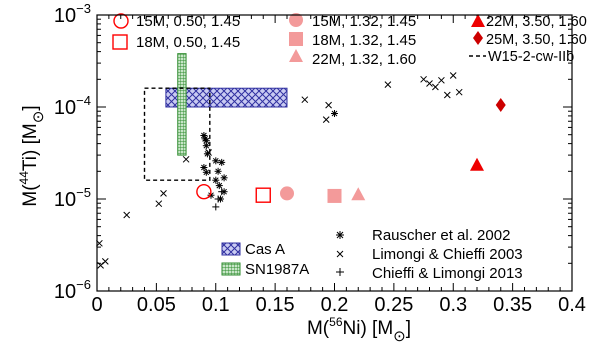 This screenshot has height=350, width=602. I want to click on x-tick-label: 0.1, so click(216, 305).